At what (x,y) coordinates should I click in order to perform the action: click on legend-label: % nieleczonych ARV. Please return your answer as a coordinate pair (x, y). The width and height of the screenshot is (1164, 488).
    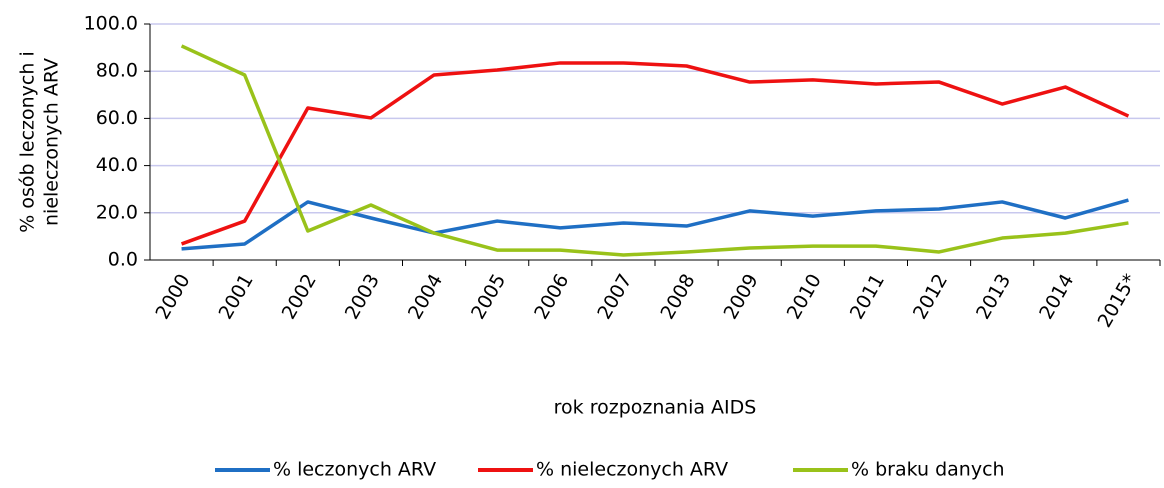
    Looking at the image, I should click on (632, 470).